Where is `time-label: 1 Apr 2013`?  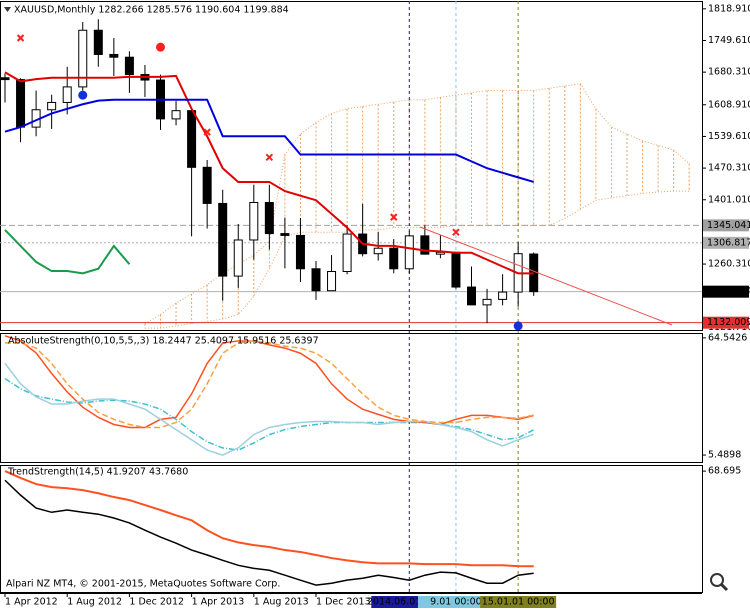 time-label: 1 Apr 2013 is located at coordinates (218, 602).